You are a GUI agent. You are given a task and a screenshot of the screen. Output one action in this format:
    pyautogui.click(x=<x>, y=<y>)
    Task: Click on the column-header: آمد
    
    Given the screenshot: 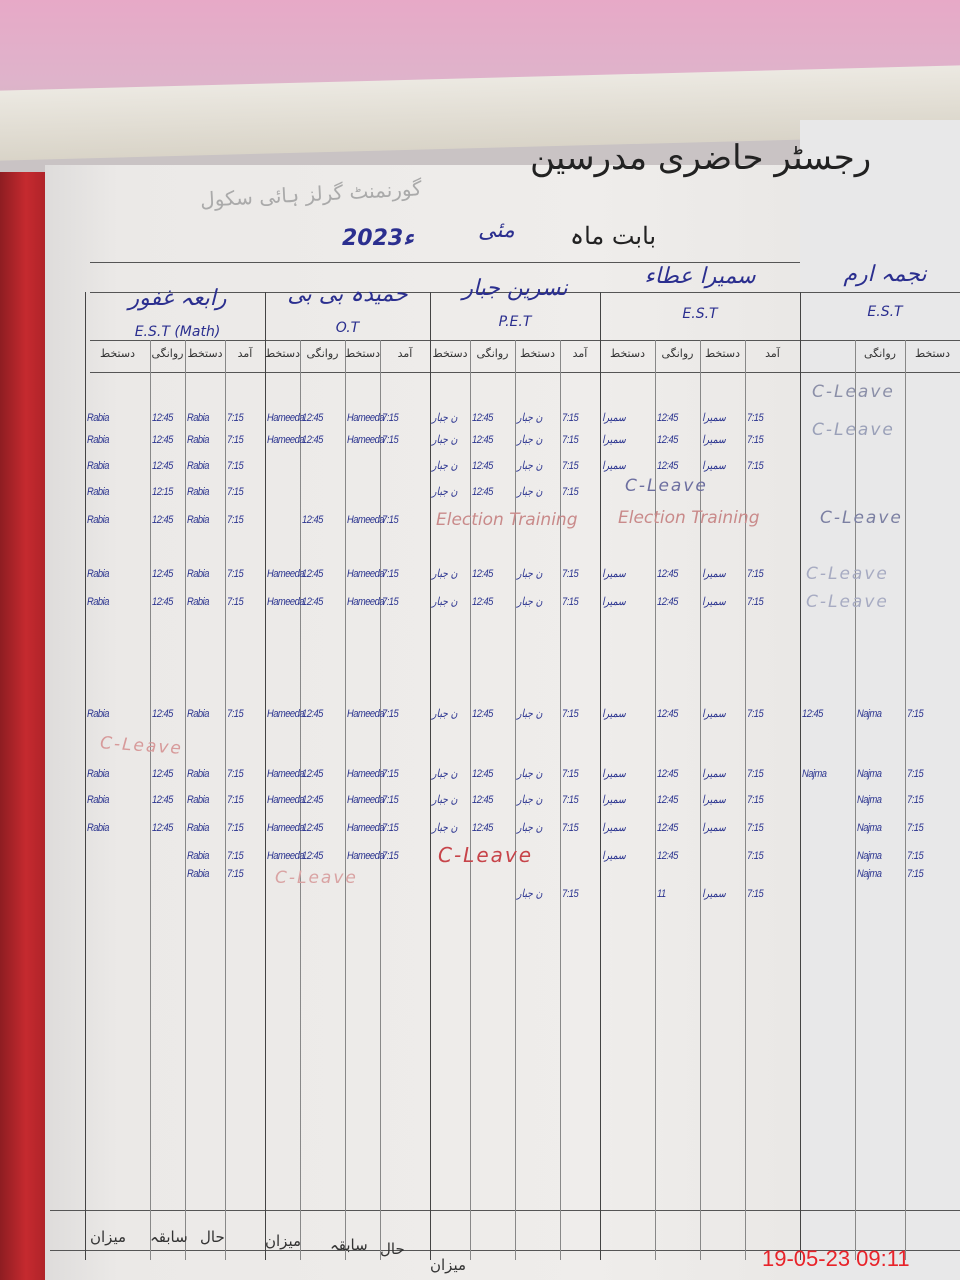 What is the action you would take?
    pyautogui.click(x=580, y=353)
    